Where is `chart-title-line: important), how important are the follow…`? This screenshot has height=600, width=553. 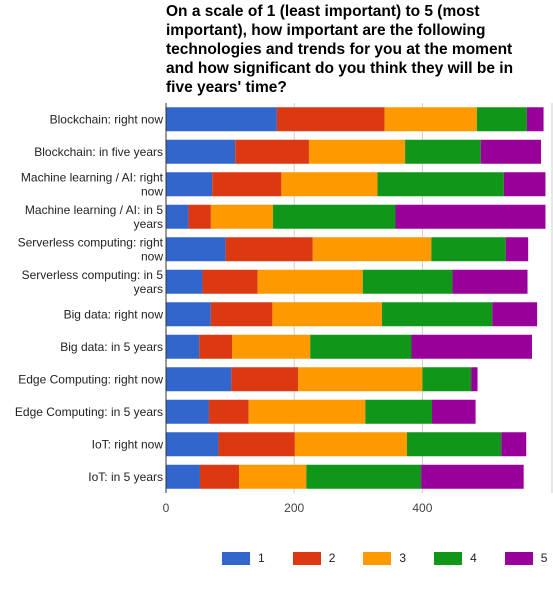 chart-title-line: important), how important are the follow… is located at coordinates (326, 30).